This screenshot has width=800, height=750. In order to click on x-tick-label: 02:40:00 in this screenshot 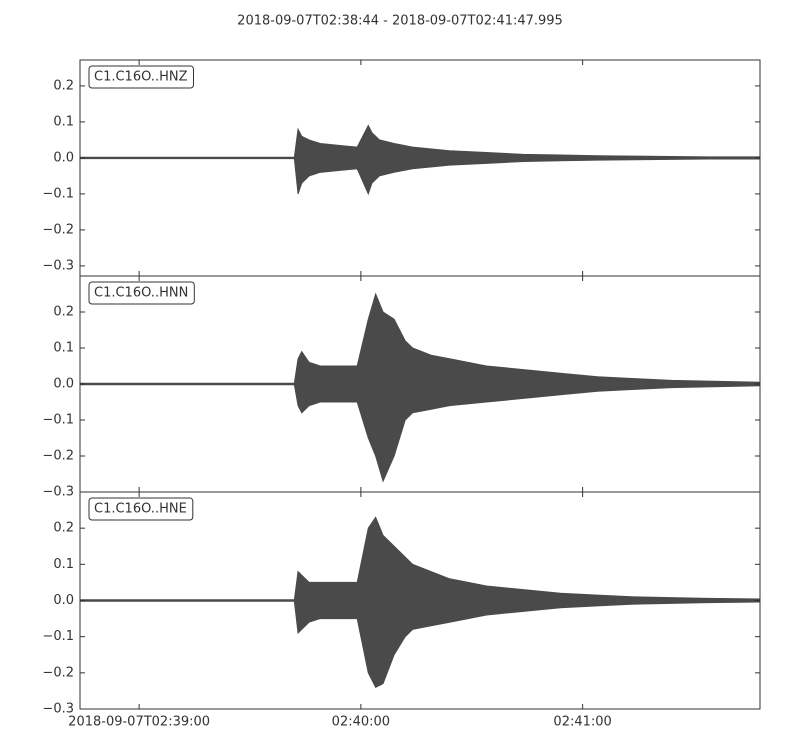, I will do `click(361, 722)`.